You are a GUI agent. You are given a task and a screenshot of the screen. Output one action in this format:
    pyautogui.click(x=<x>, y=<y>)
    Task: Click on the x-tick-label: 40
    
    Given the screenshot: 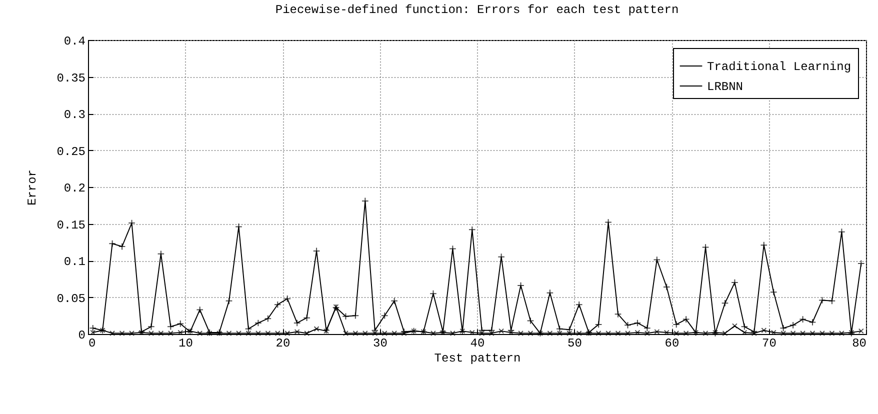 What is the action you would take?
    pyautogui.click(x=477, y=343)
    